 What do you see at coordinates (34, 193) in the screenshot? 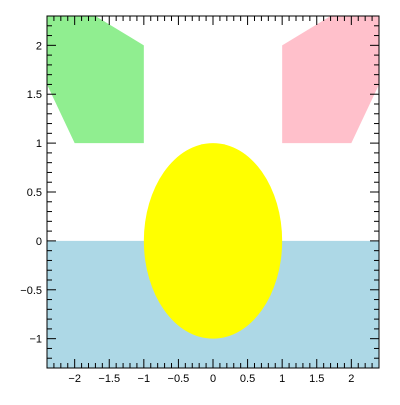
I see `y-tick-label: 0.5` at bounding box center [34, 193].